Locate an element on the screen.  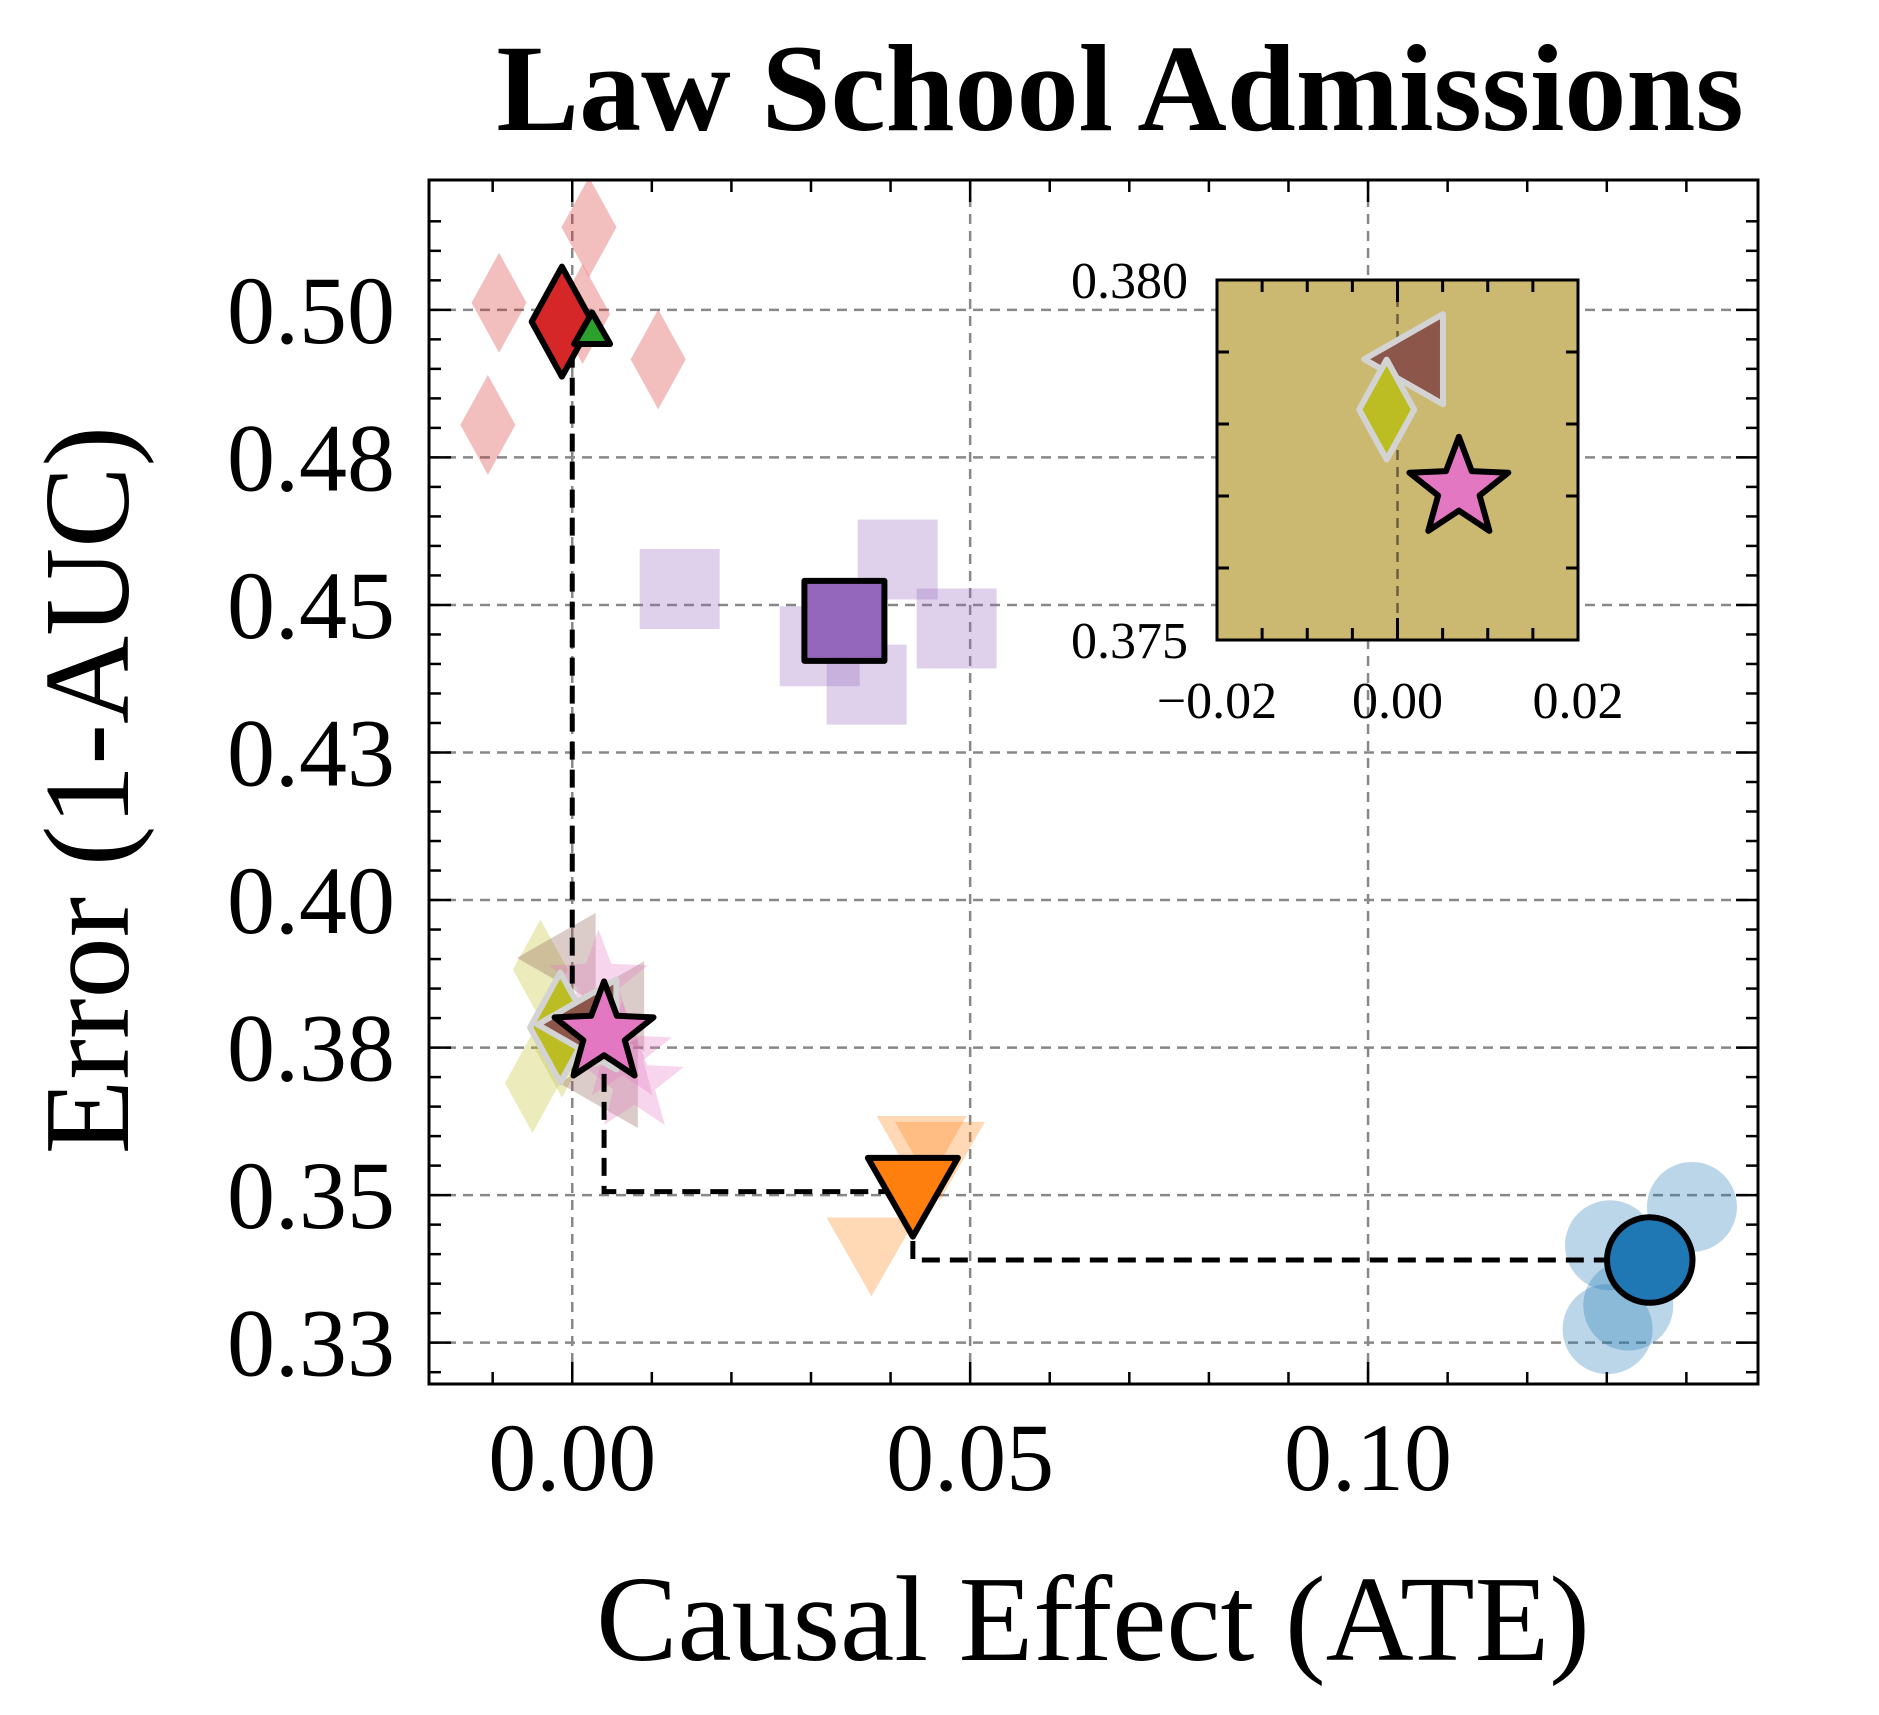
x-axis-label: Causal Effect (ATE) is located at coordinates (1093, 1619).